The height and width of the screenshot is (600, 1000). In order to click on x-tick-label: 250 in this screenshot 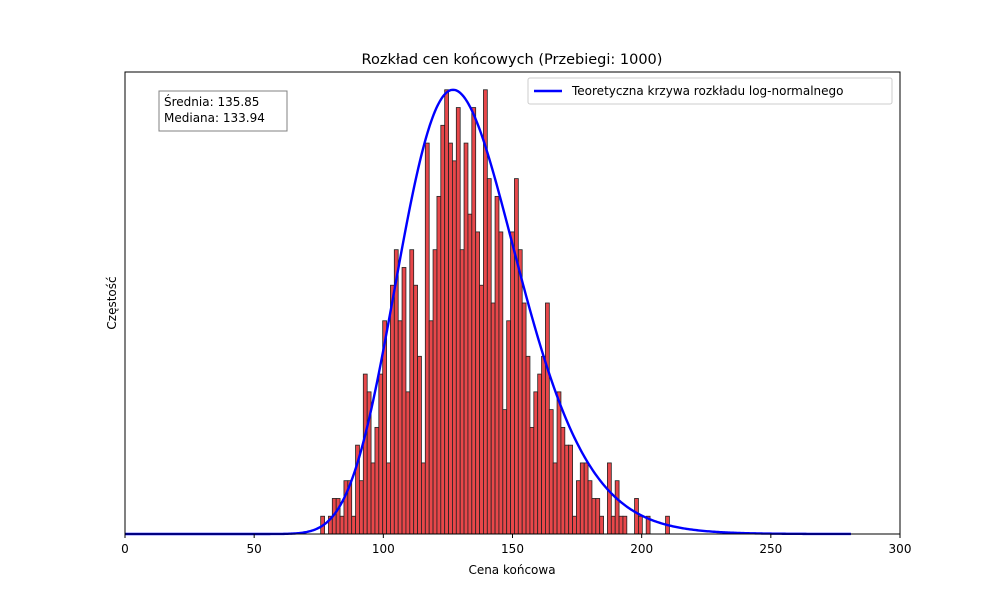, I will do `click(770, 549)`.